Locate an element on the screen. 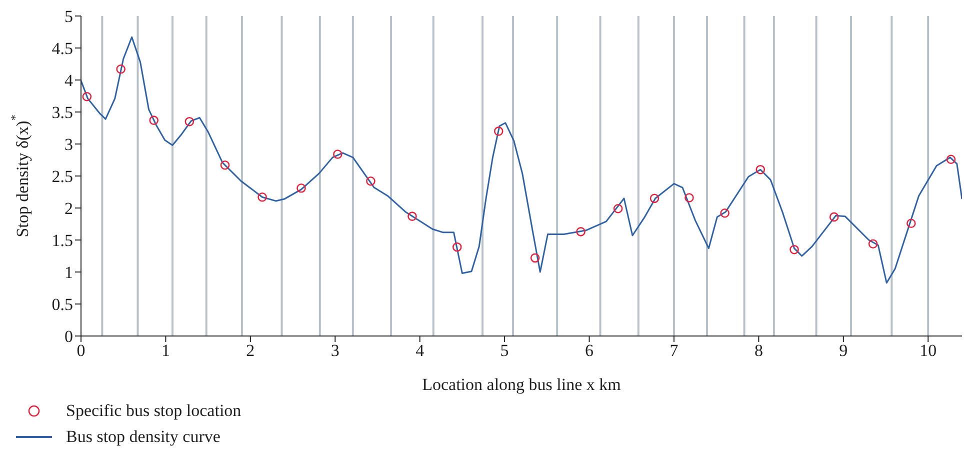  y-tick-label: 2.5 is located at coordinates (62, 176).